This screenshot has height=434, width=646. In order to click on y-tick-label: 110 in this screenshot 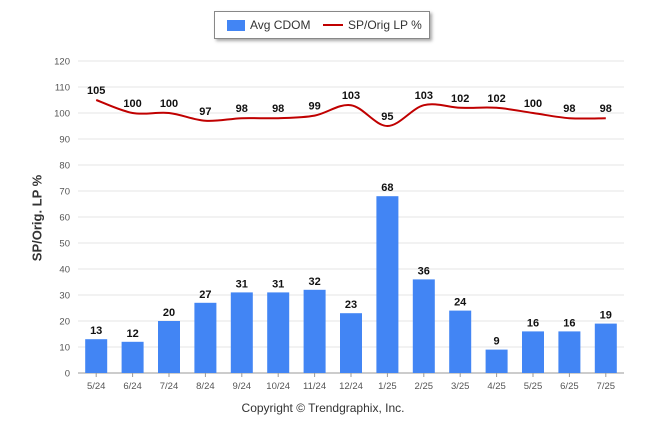, I will do `click(62, 88)`.